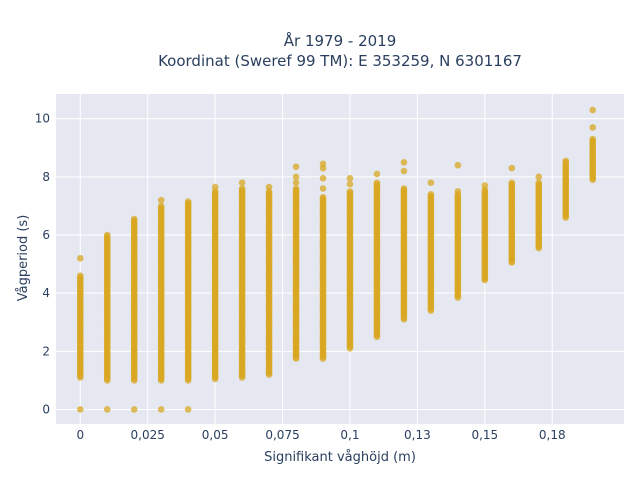 The image size is (640, 480). I want to click on y-axis-ticks: 0 2 4 6 8 10, so click(42, 264).